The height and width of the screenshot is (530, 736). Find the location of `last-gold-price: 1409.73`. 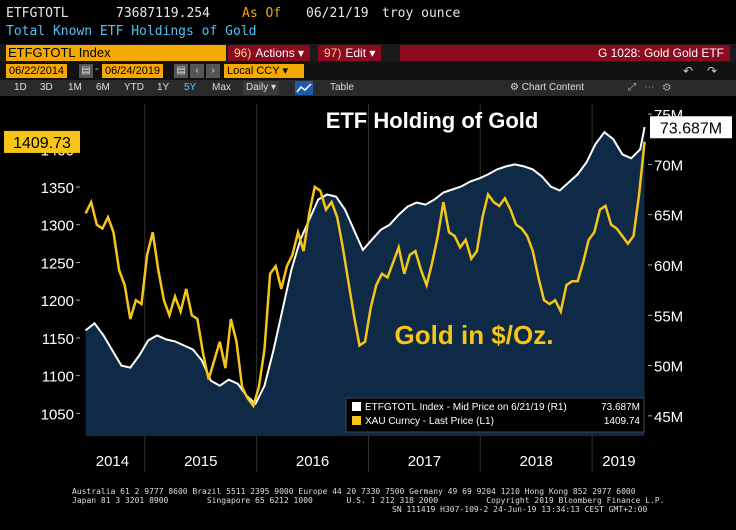

last-gold-price: 1409.73 is located at coordinates (42, 143).